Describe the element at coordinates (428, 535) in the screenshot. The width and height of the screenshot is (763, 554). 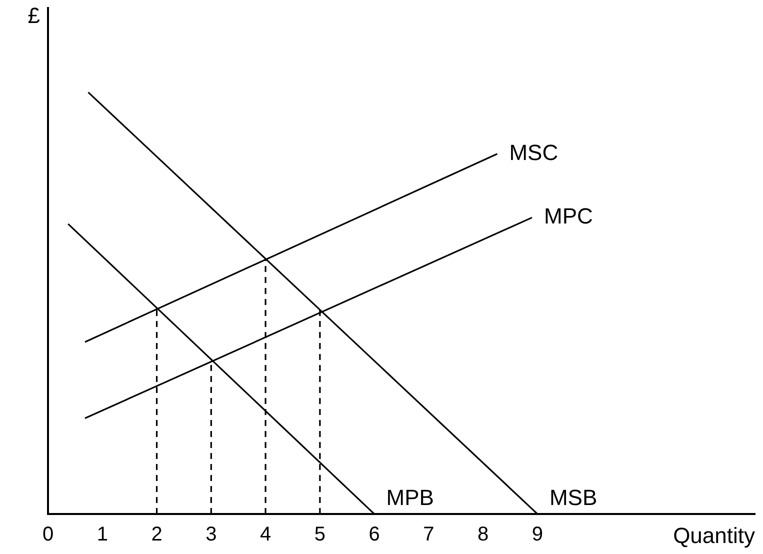
I see `x-tick-label: 7` at that location.